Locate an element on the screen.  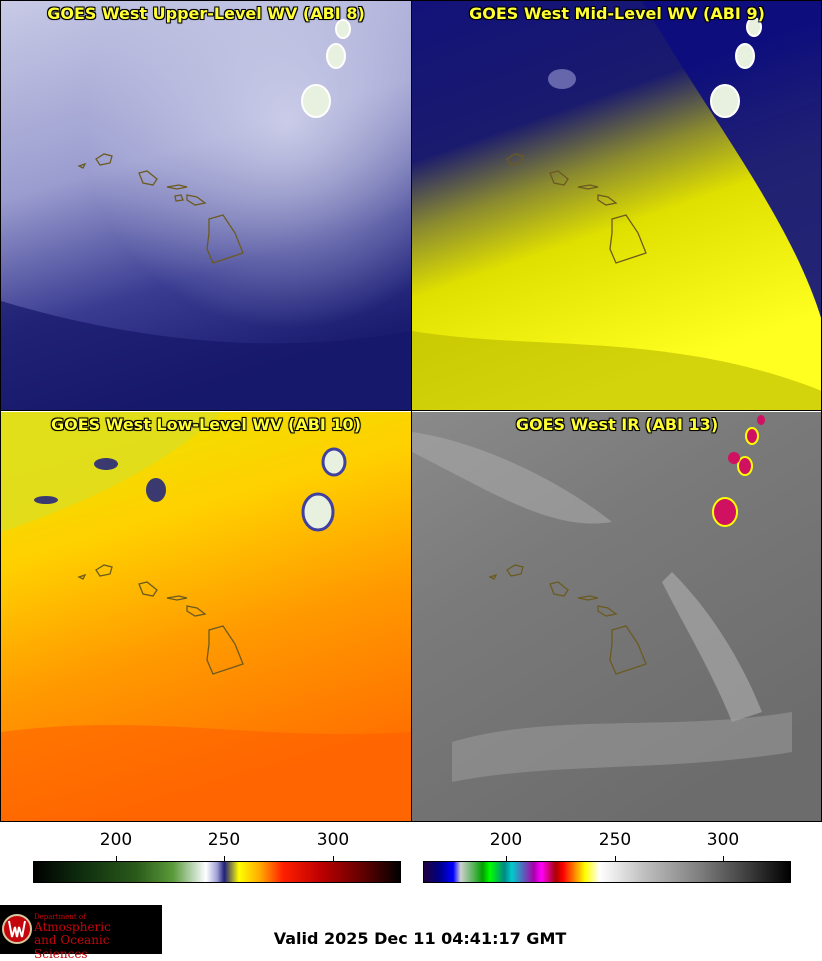
uw-crest-icon is located at coordinates (17, 929).